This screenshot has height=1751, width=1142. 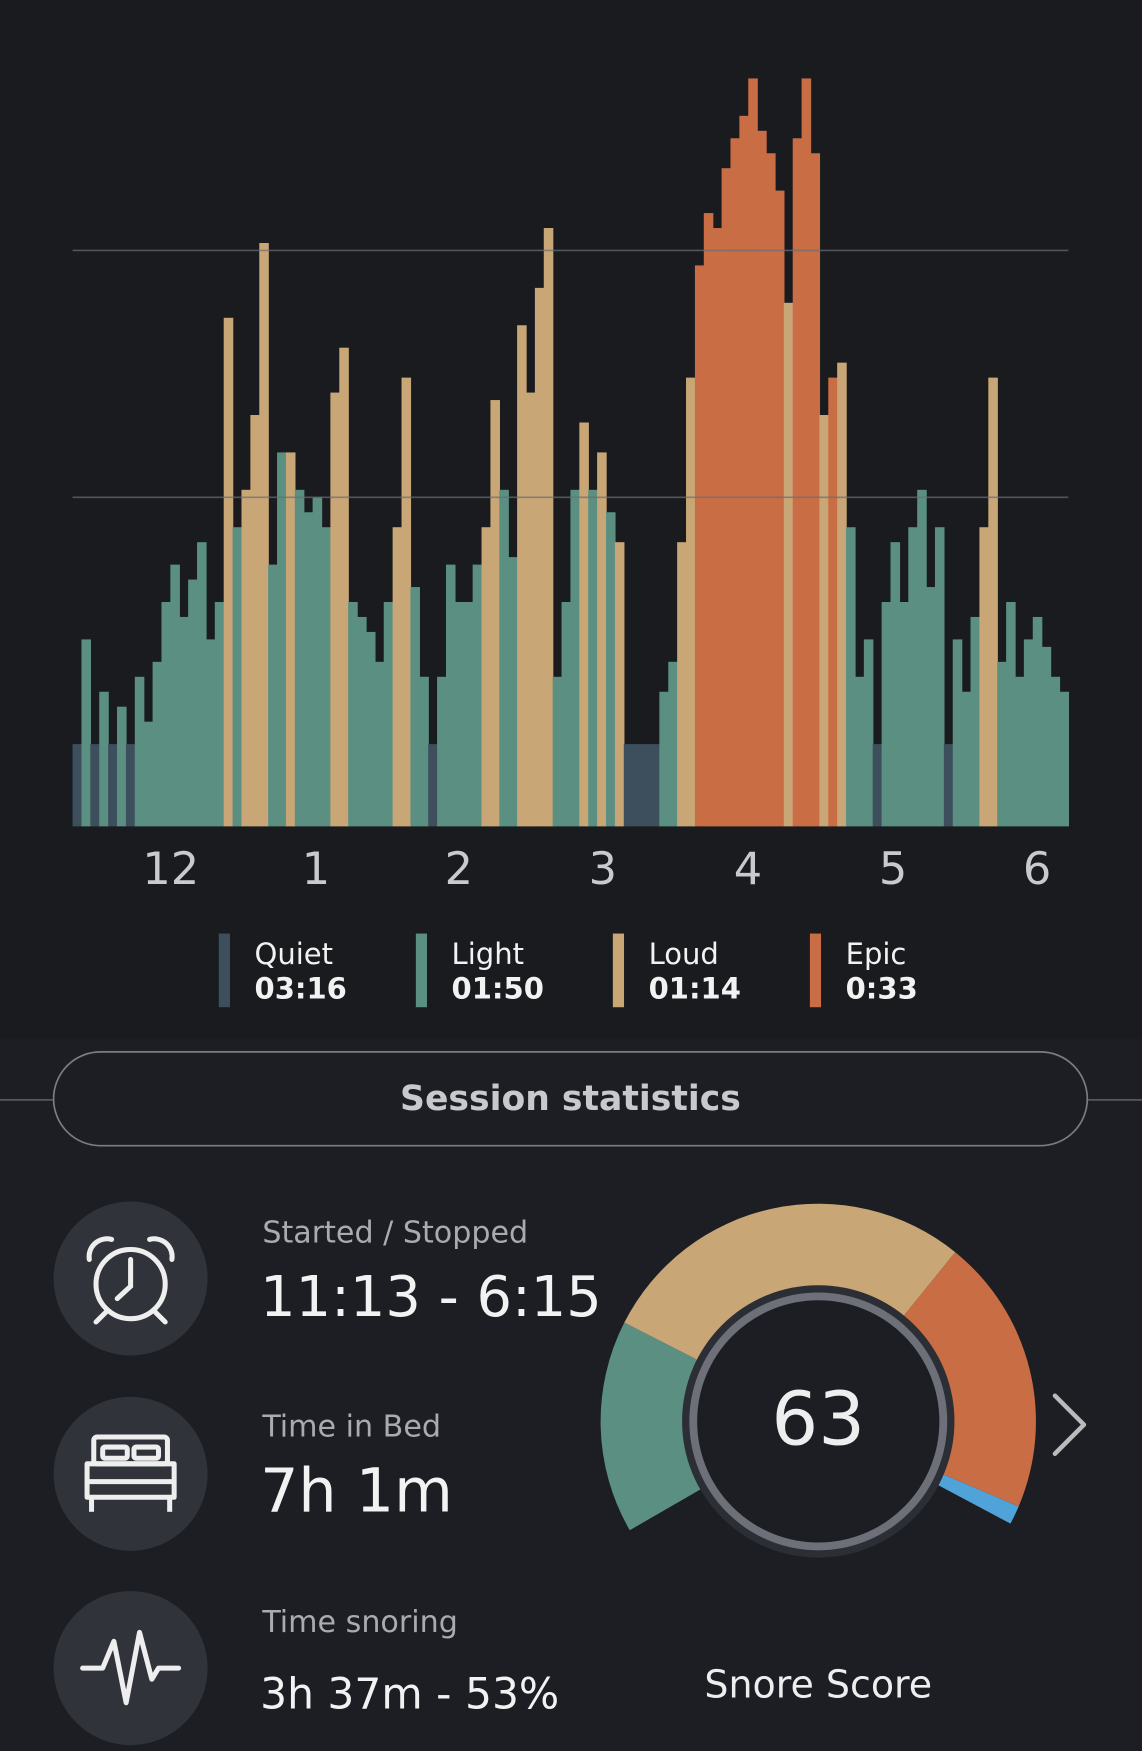 What do you see at coordinates (695, 988) in the screenshot?
I see `legend-duration: 01:14` at bounding box center [695, 988].